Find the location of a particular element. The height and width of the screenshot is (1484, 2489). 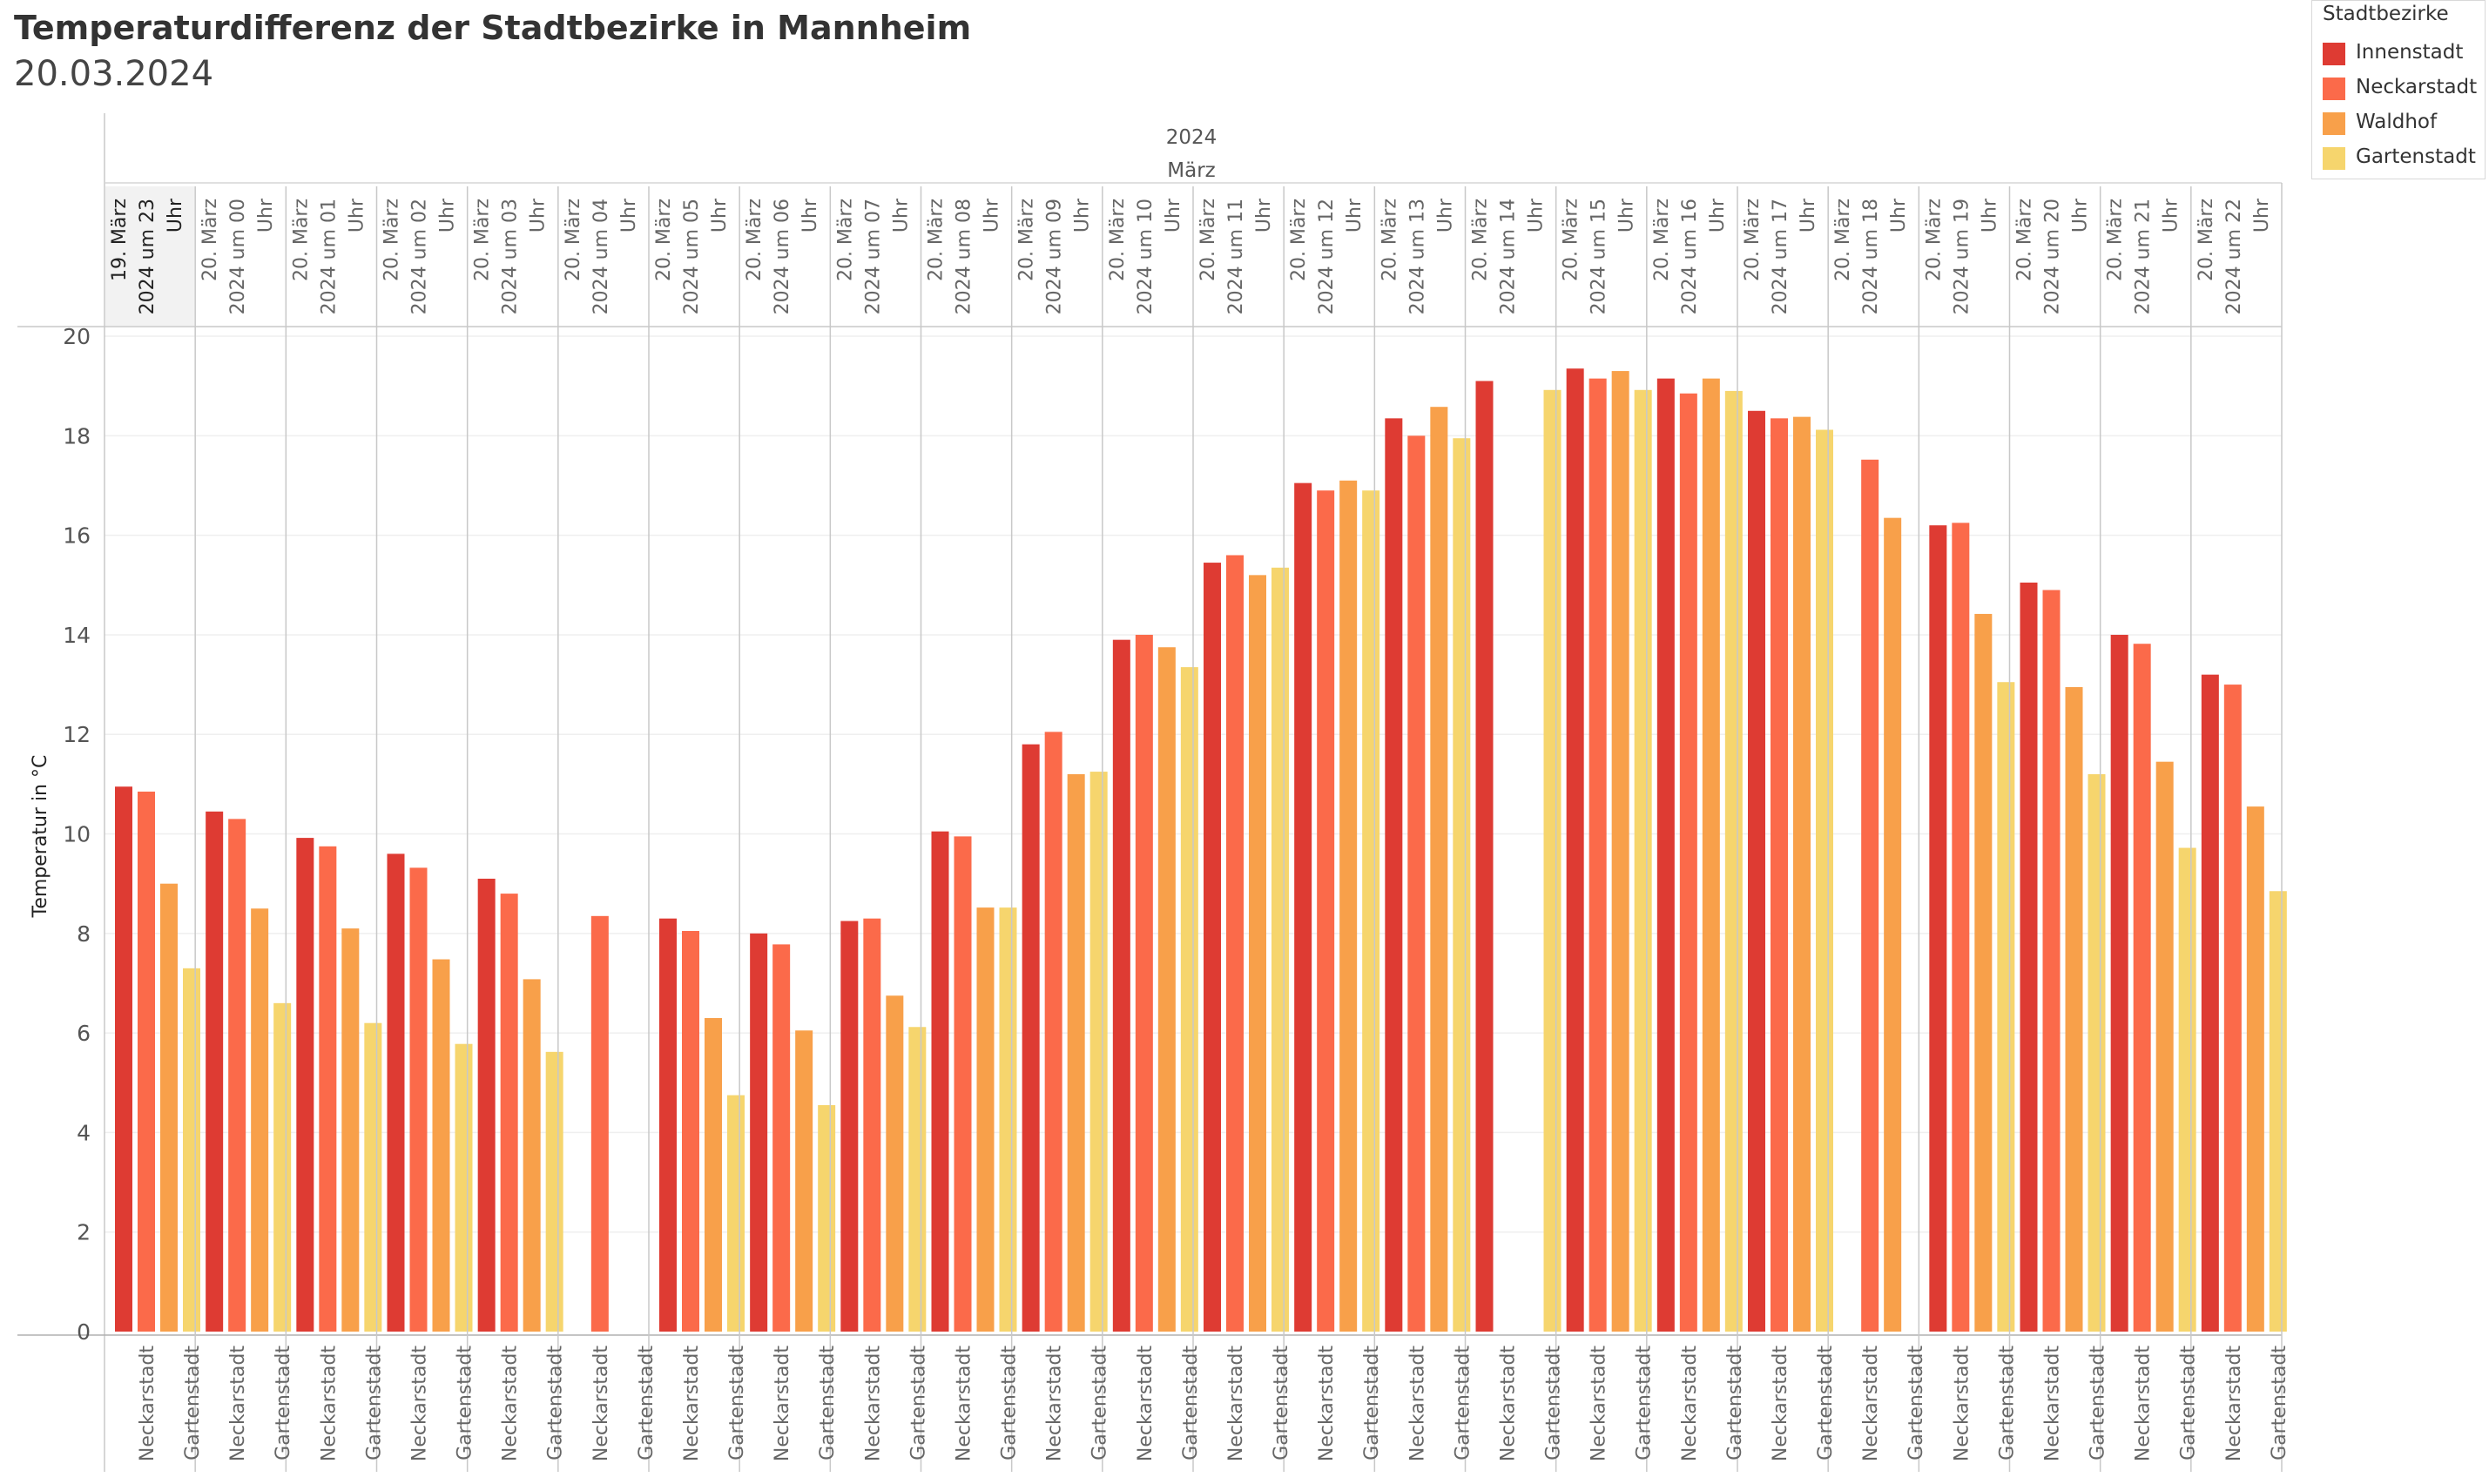

column-header-label: 2024 um 03 is located at coordinates (511, 256).